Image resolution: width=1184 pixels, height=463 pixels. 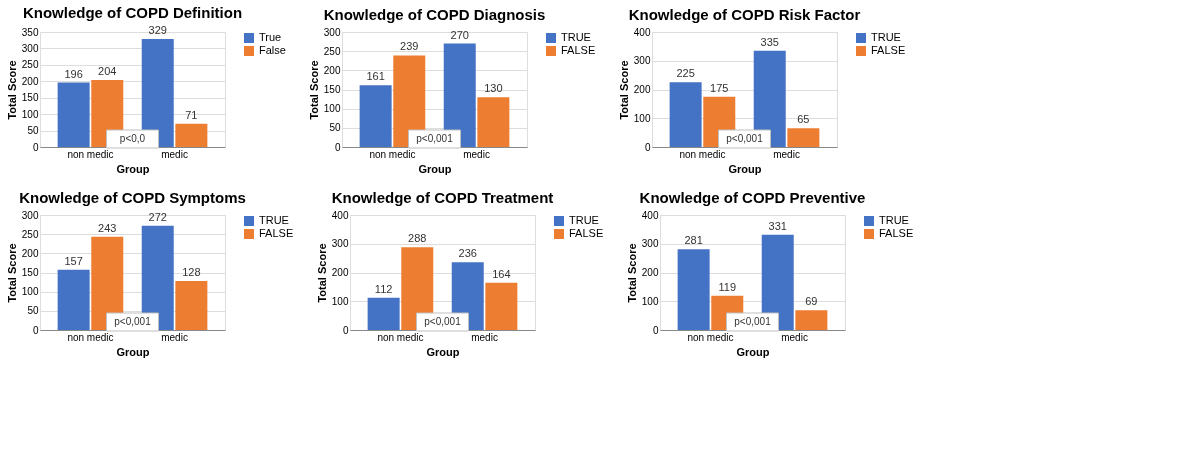 I want to click on data-label: 239, so click(x=409, y=46).